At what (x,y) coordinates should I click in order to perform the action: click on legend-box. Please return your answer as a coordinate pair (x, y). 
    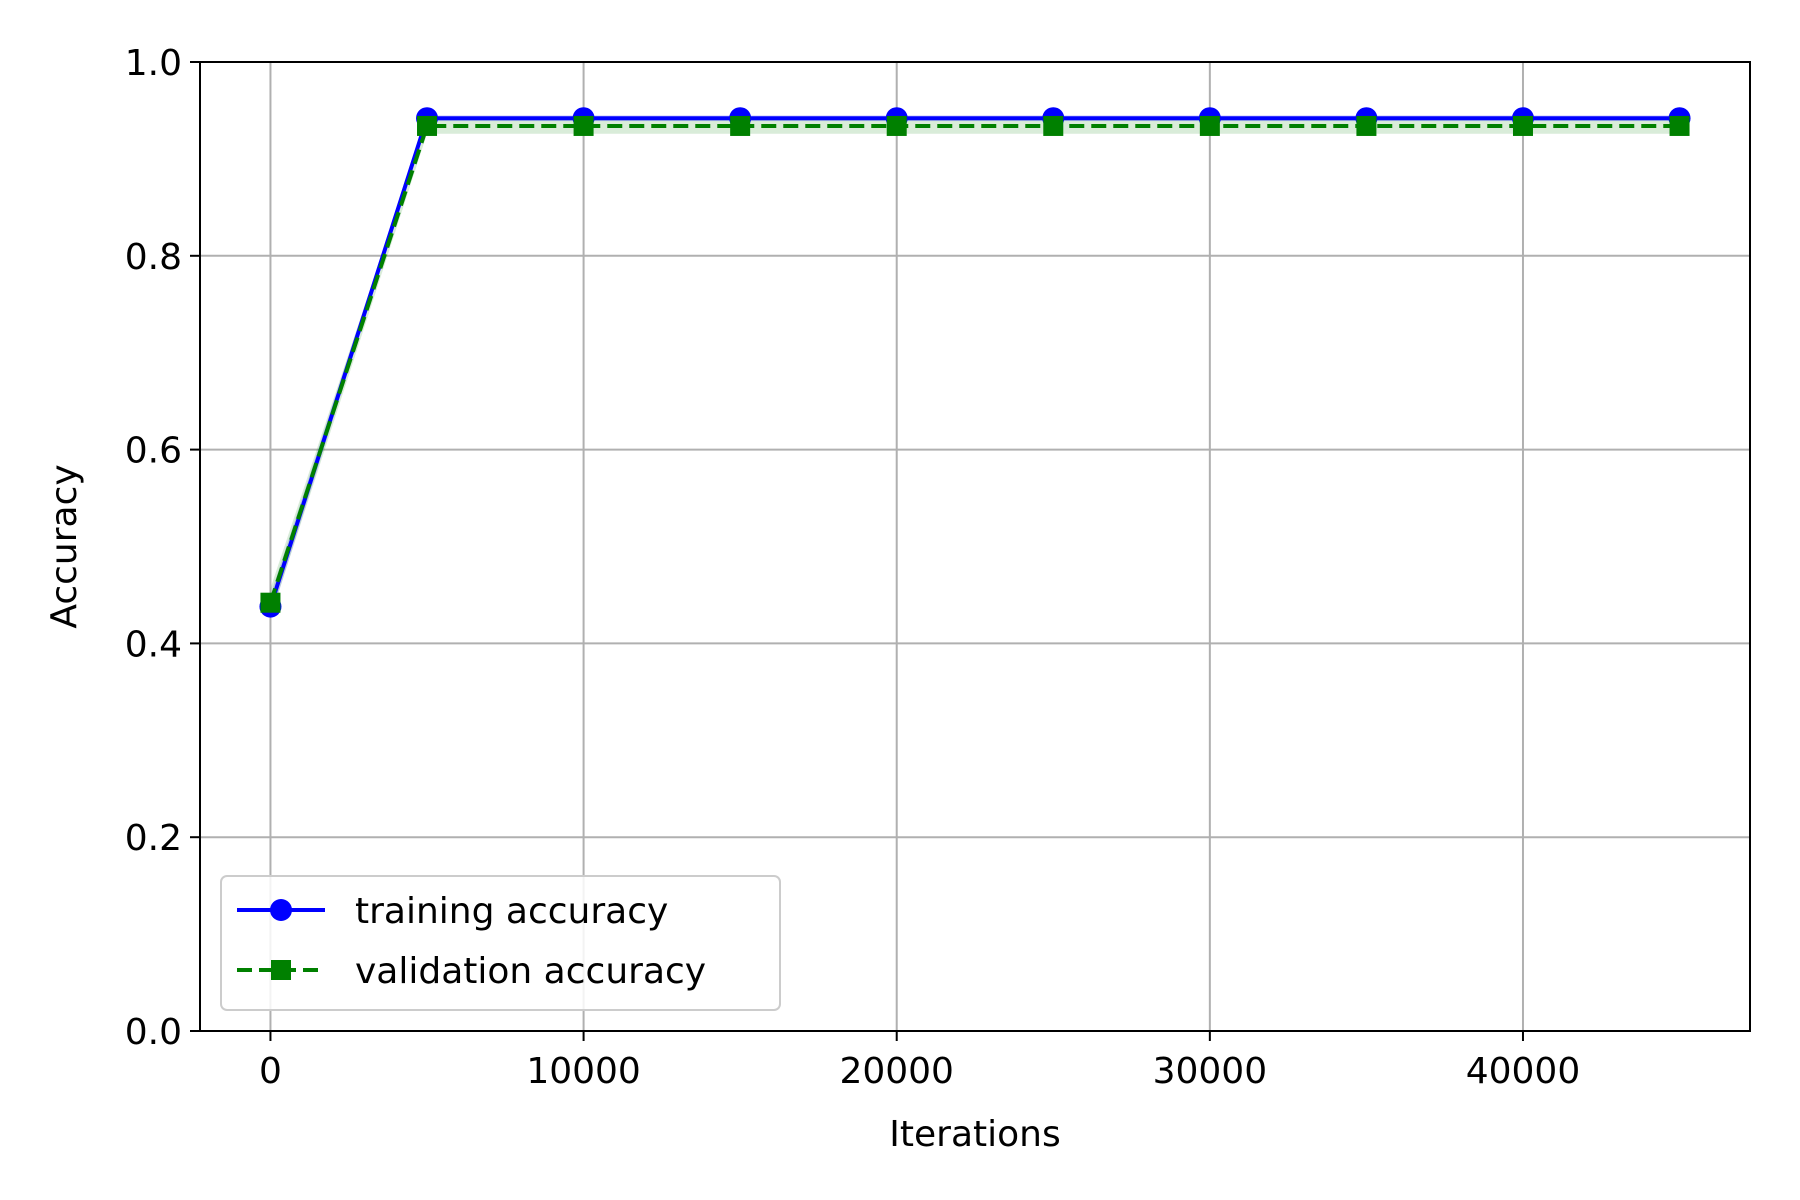
    Looking at the image, I should click on (500, 943).